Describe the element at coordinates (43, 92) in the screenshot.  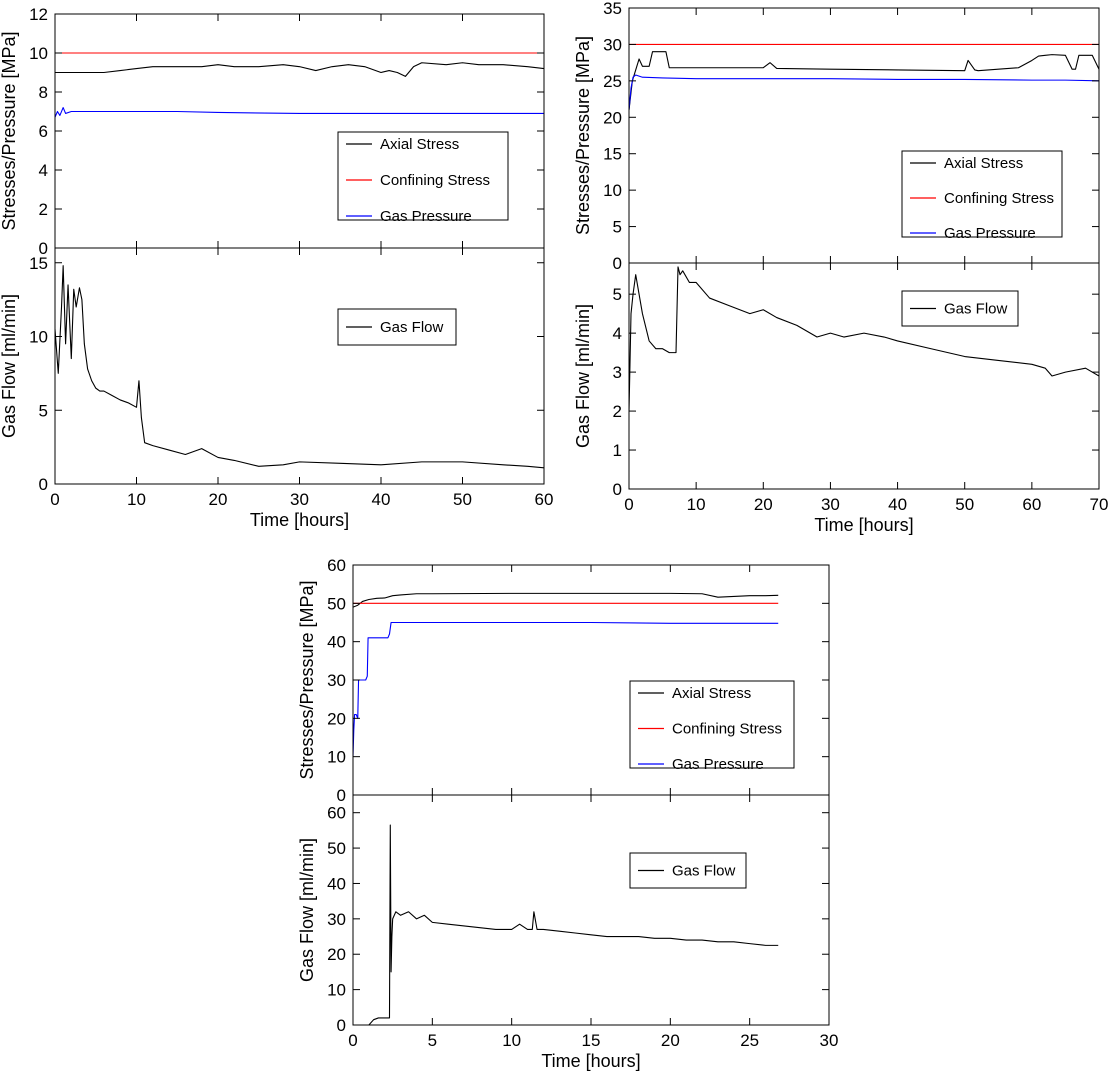
I see `y-tick-label: 8` at that location.